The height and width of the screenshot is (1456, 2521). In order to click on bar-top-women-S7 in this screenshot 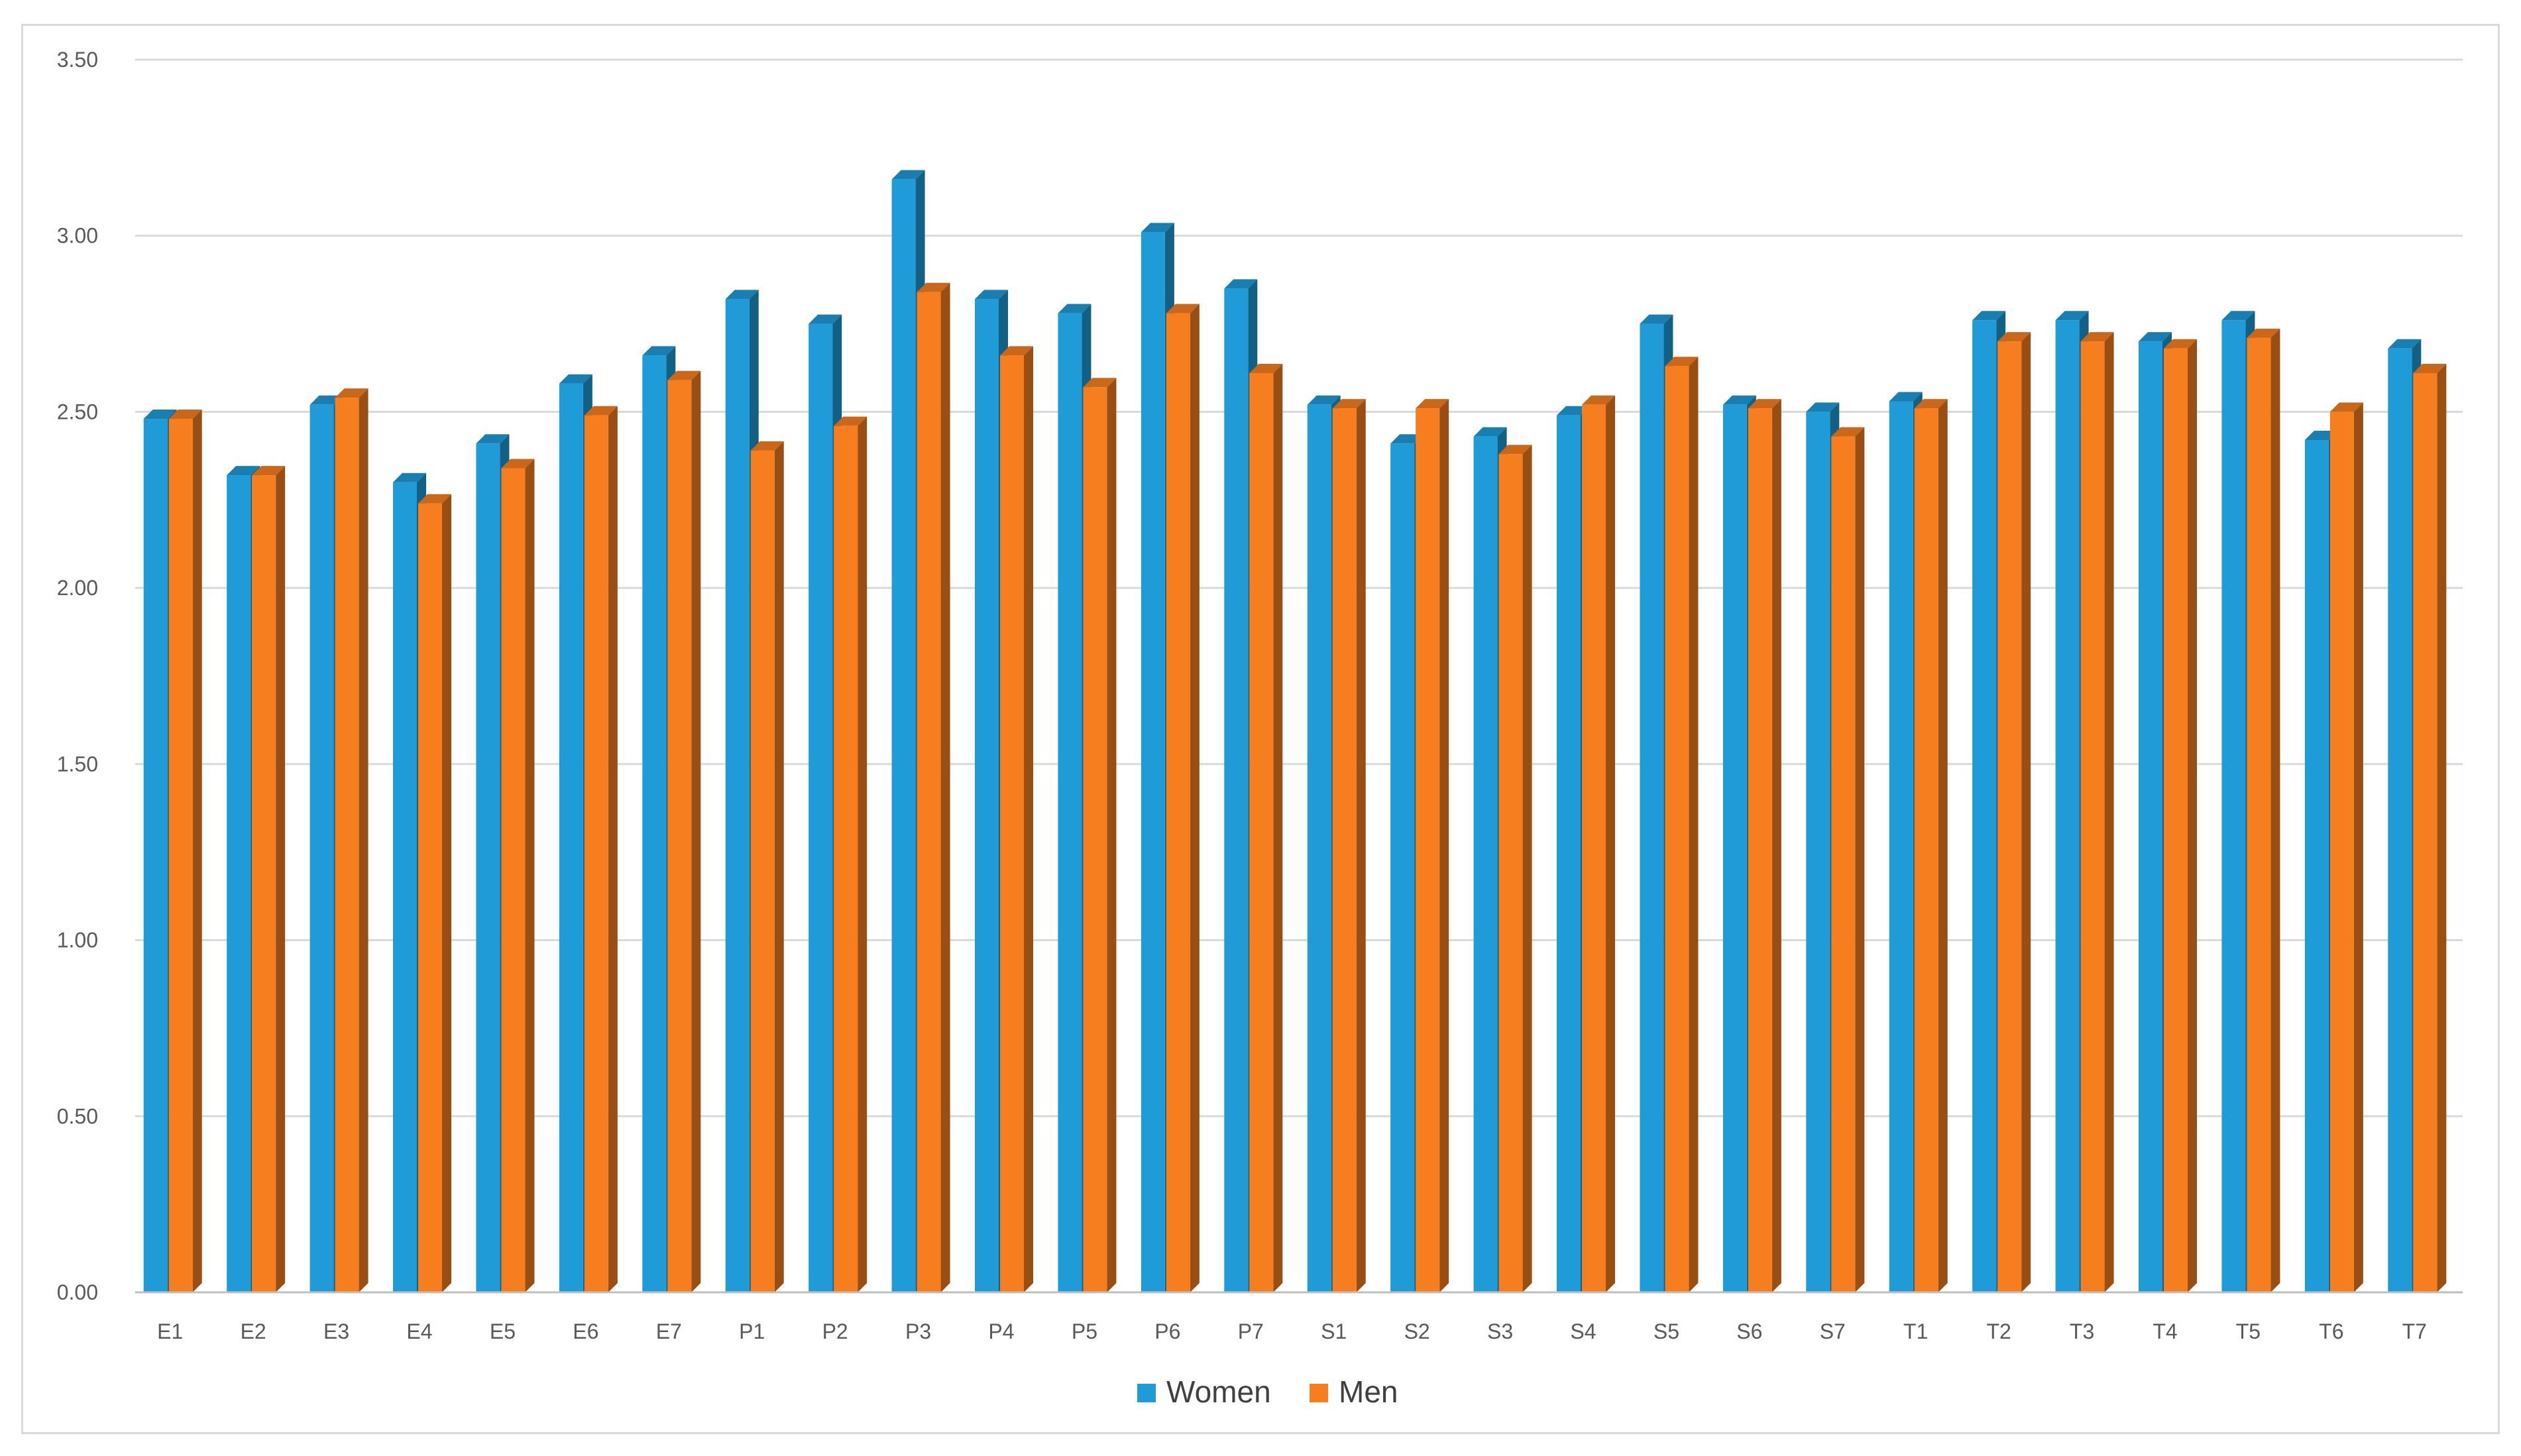, I will do `click(1823, 407)`.